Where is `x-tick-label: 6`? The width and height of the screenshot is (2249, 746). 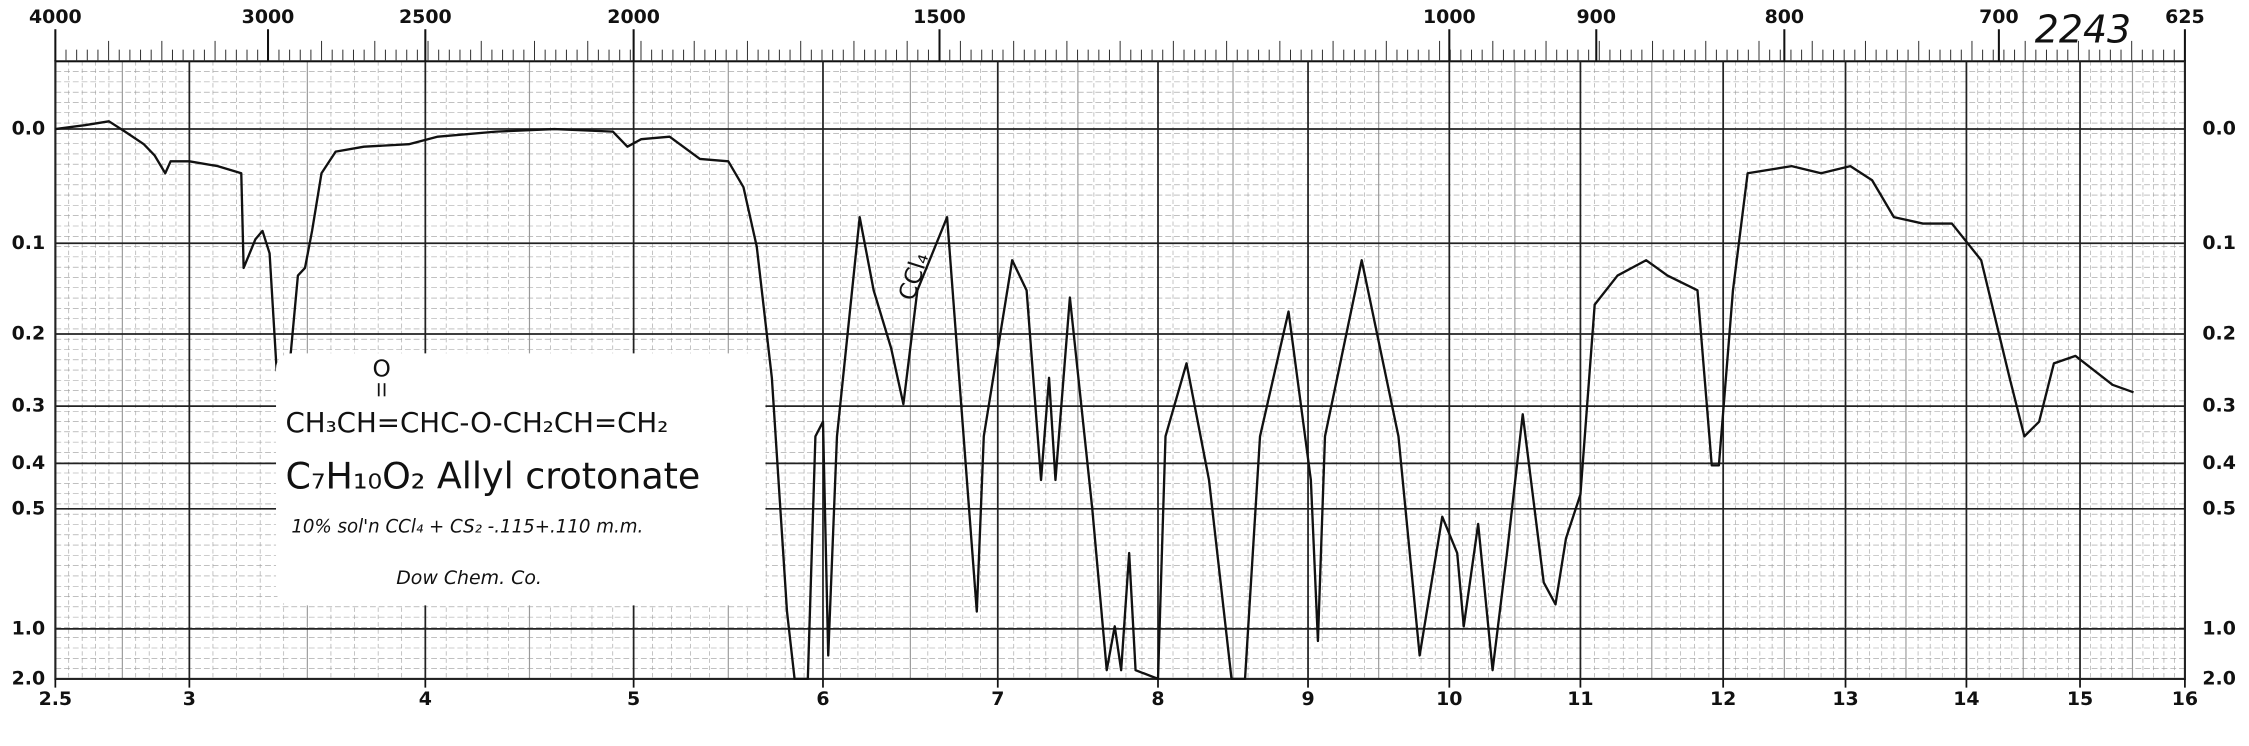
x-tick-label: 6 is located at coordinates (822, 699).